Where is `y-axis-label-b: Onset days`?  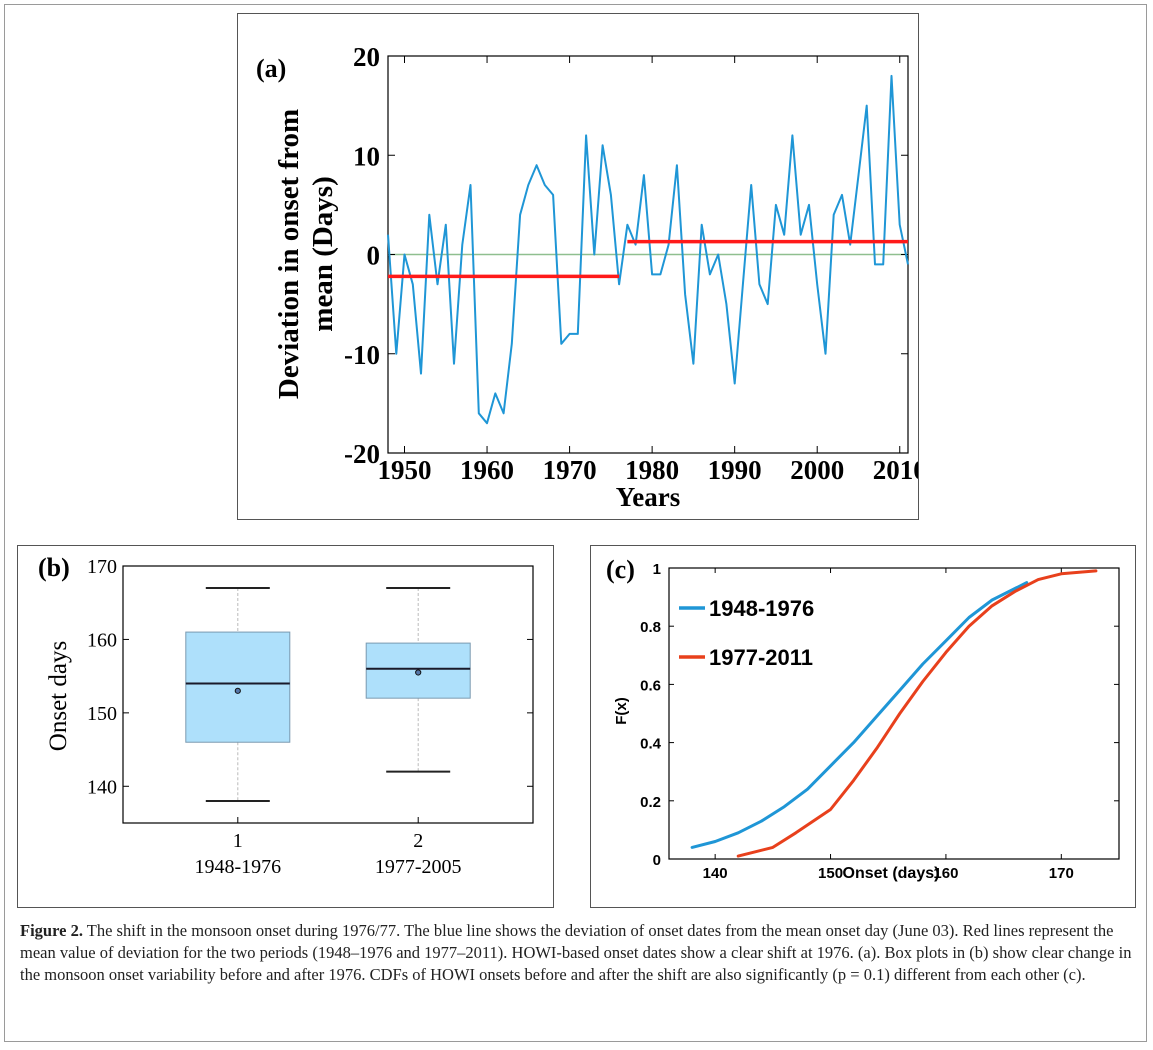 y-axis-label-b: Onset days is located at coordinates (58, 696).